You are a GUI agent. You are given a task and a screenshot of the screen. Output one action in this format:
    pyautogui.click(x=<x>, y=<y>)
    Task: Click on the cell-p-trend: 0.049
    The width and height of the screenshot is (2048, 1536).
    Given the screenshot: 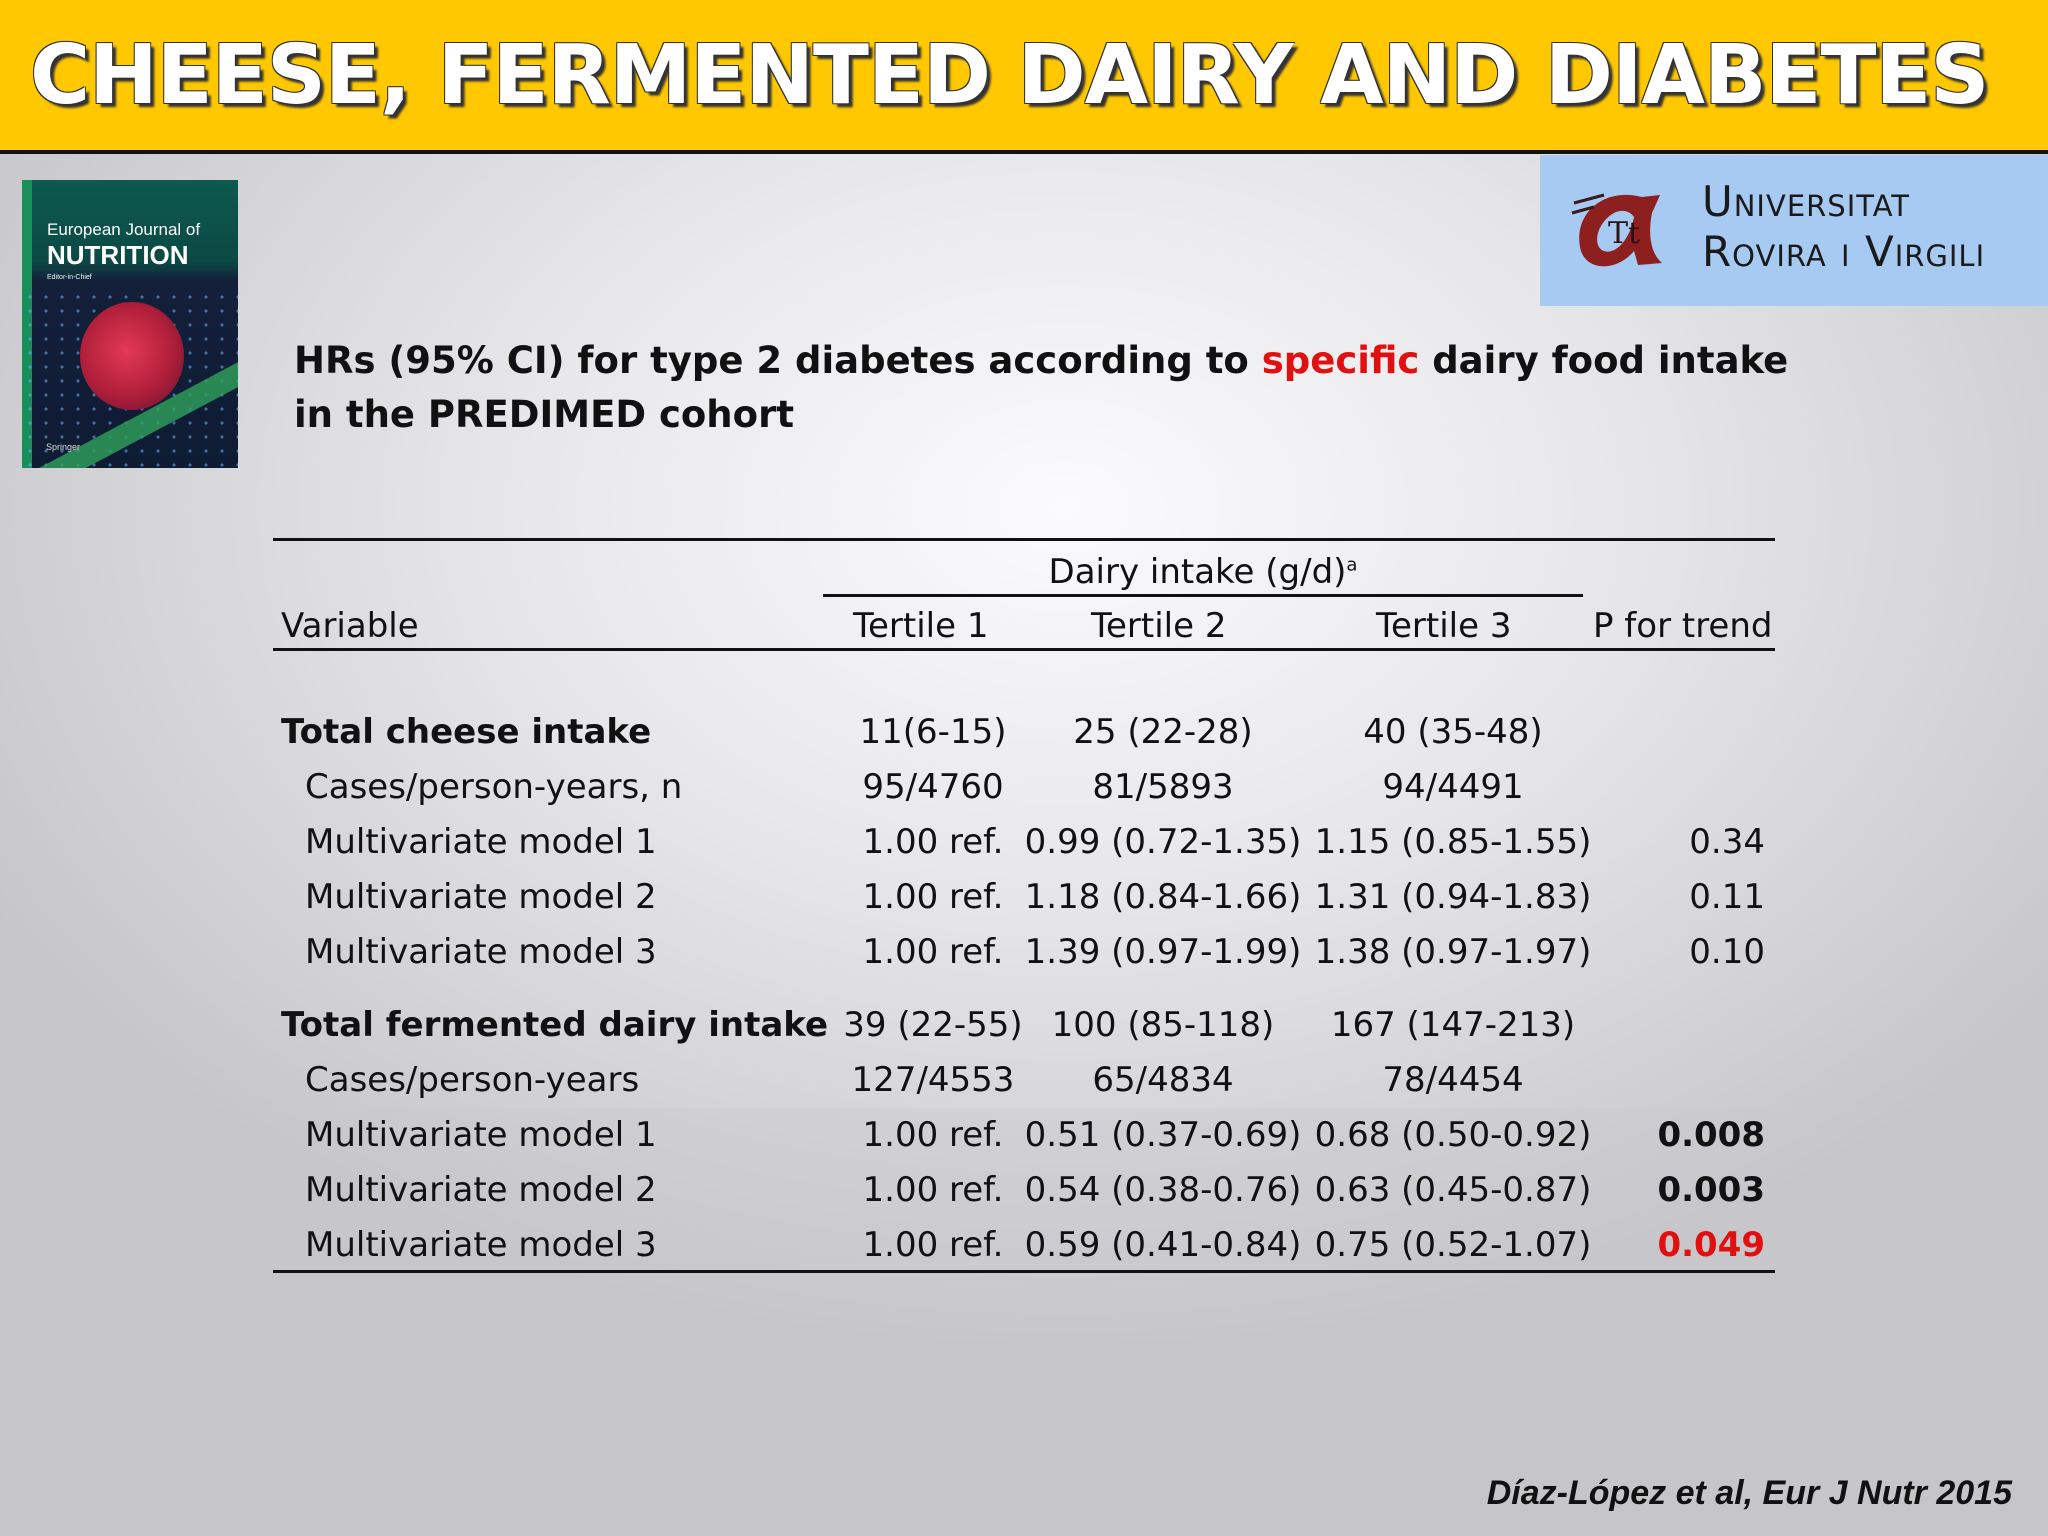 What is the action you would take?
    pyautogui.click(x=1711, y=1245)
    